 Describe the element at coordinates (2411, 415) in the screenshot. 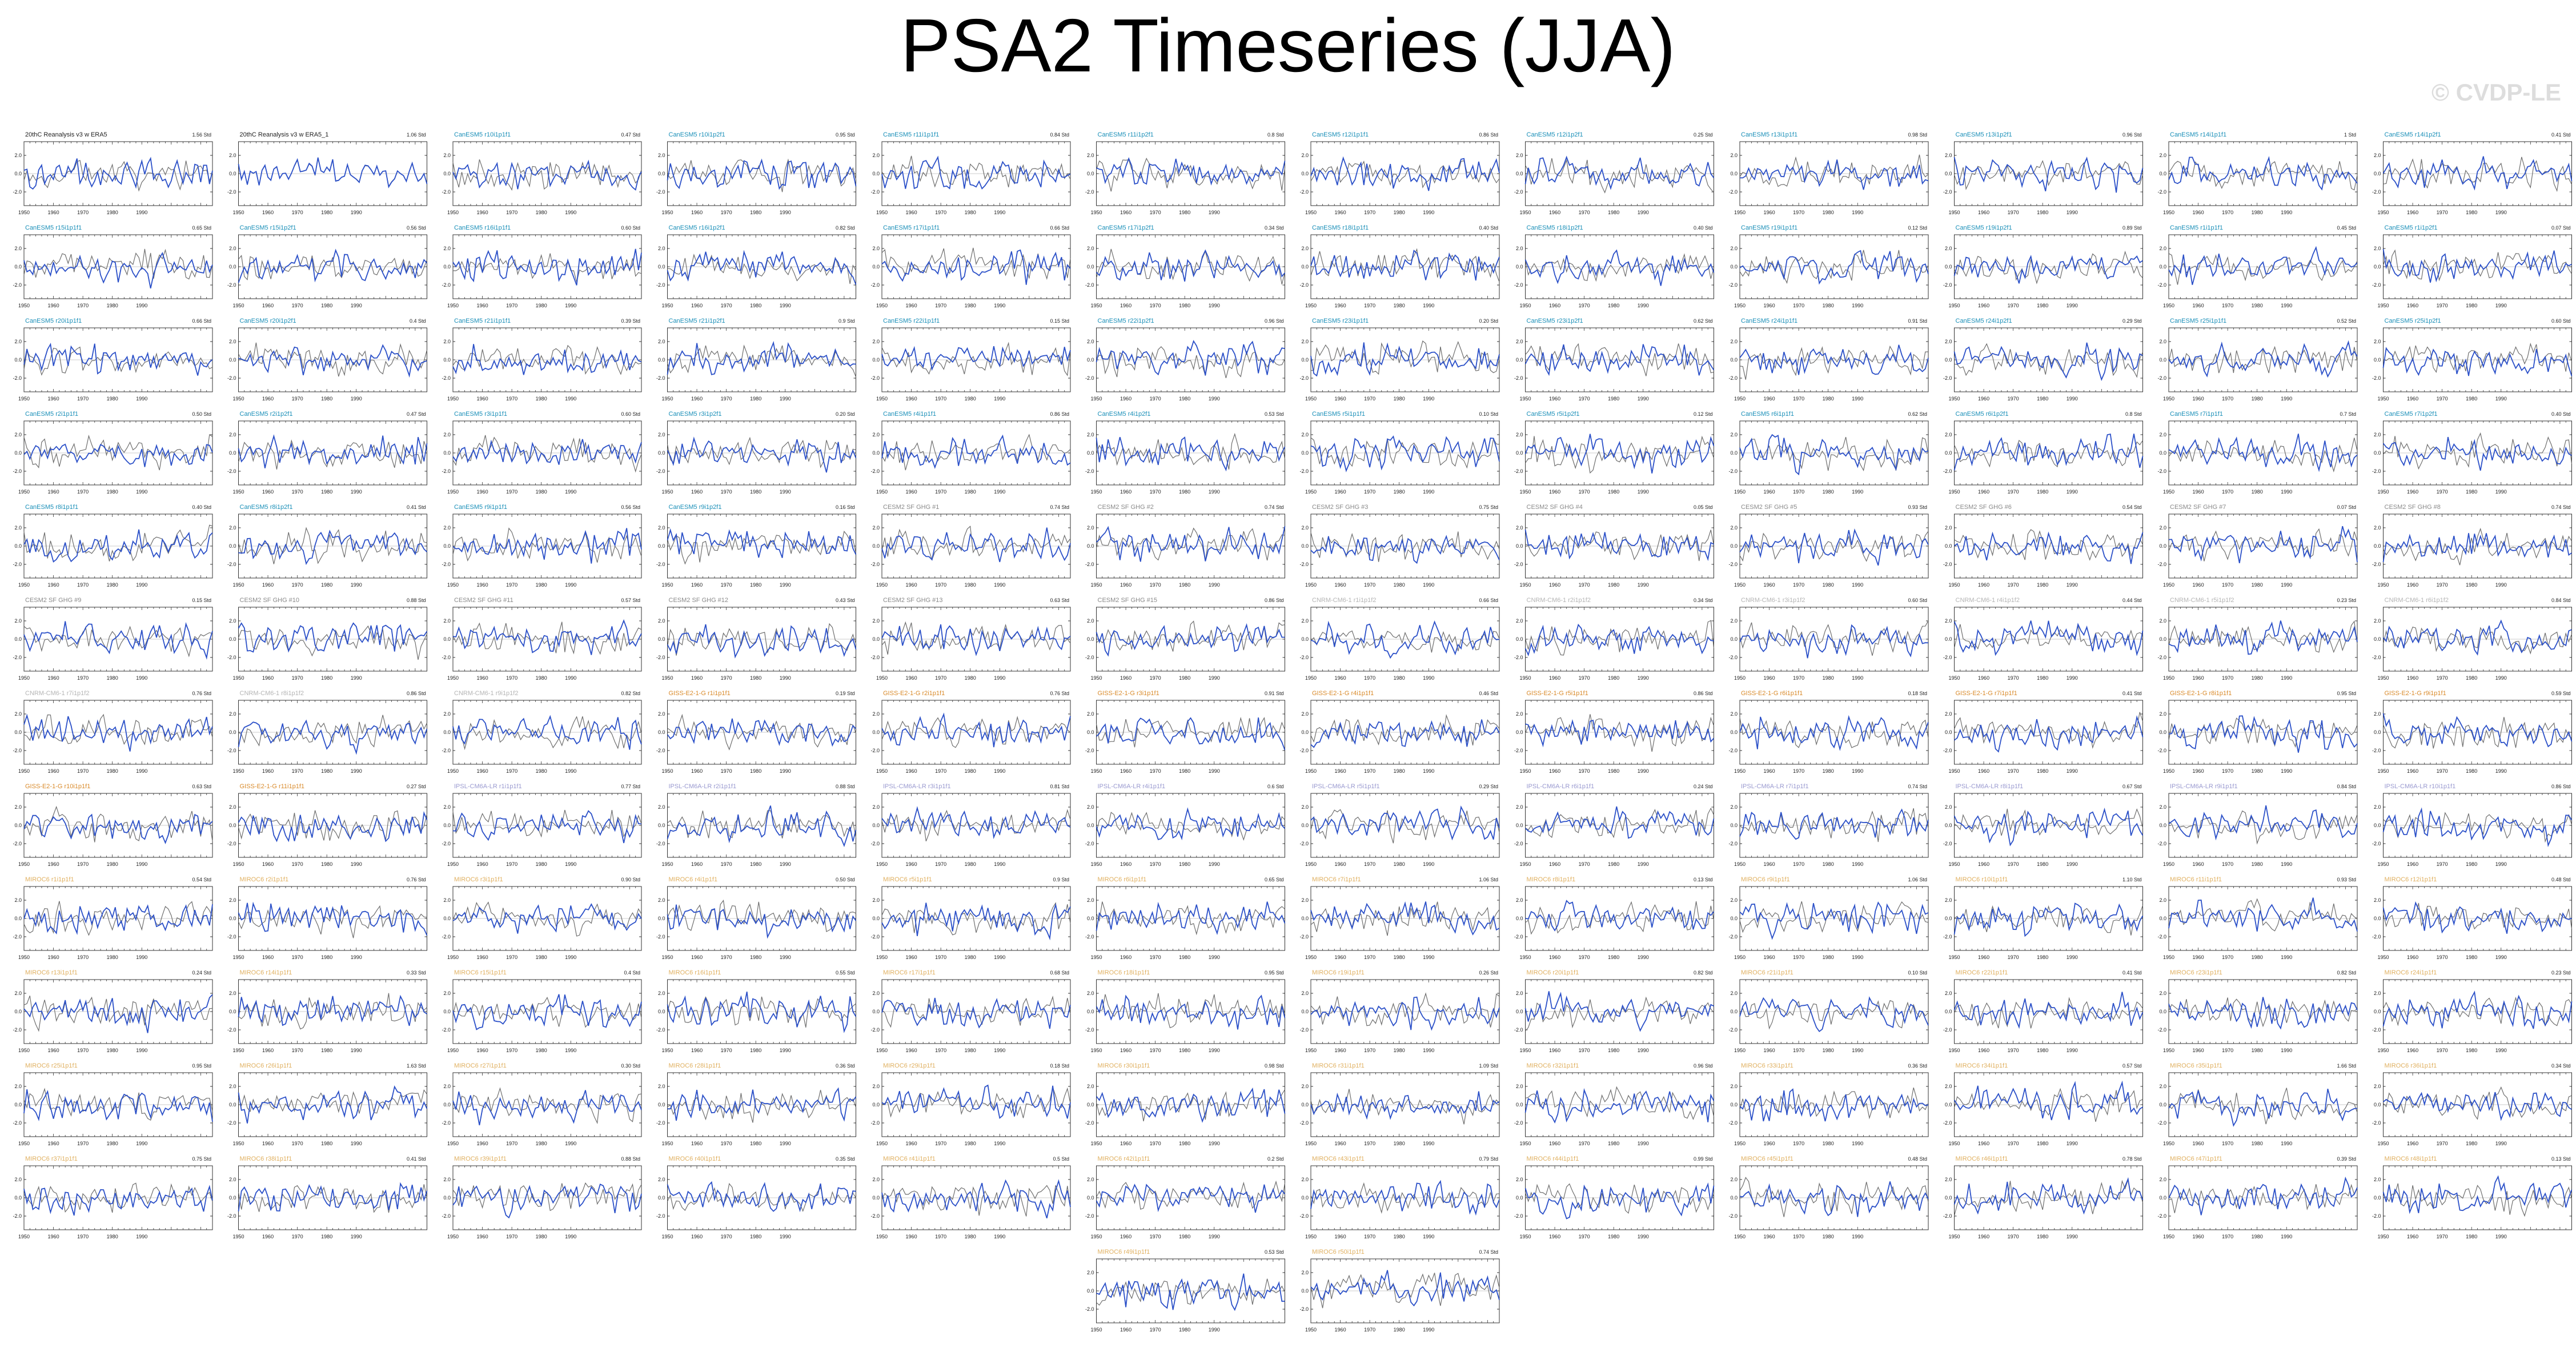

I see `panel-label: CanESM5 r7i1p2f1` at that location.